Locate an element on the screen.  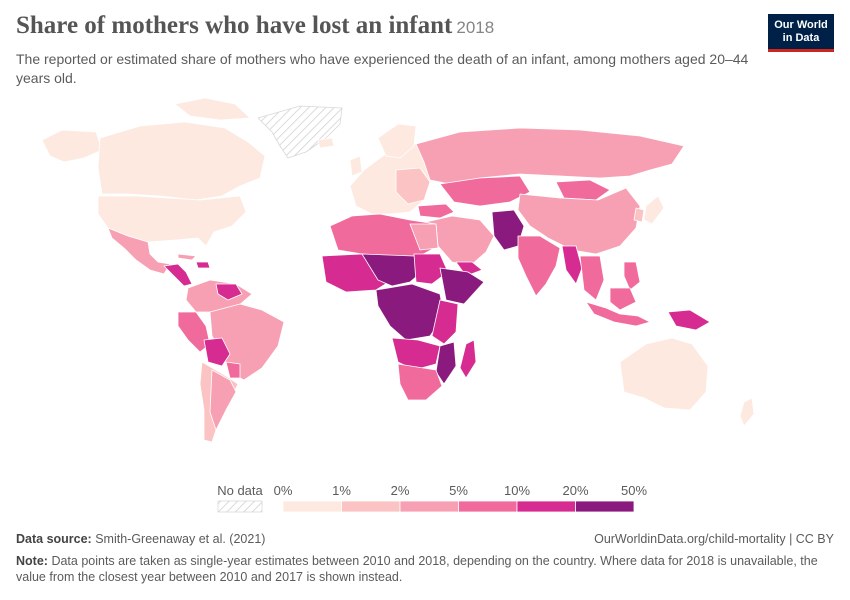
source-text: Smith-Greenaway et al. (2021) is located at coordinates (180, 539).